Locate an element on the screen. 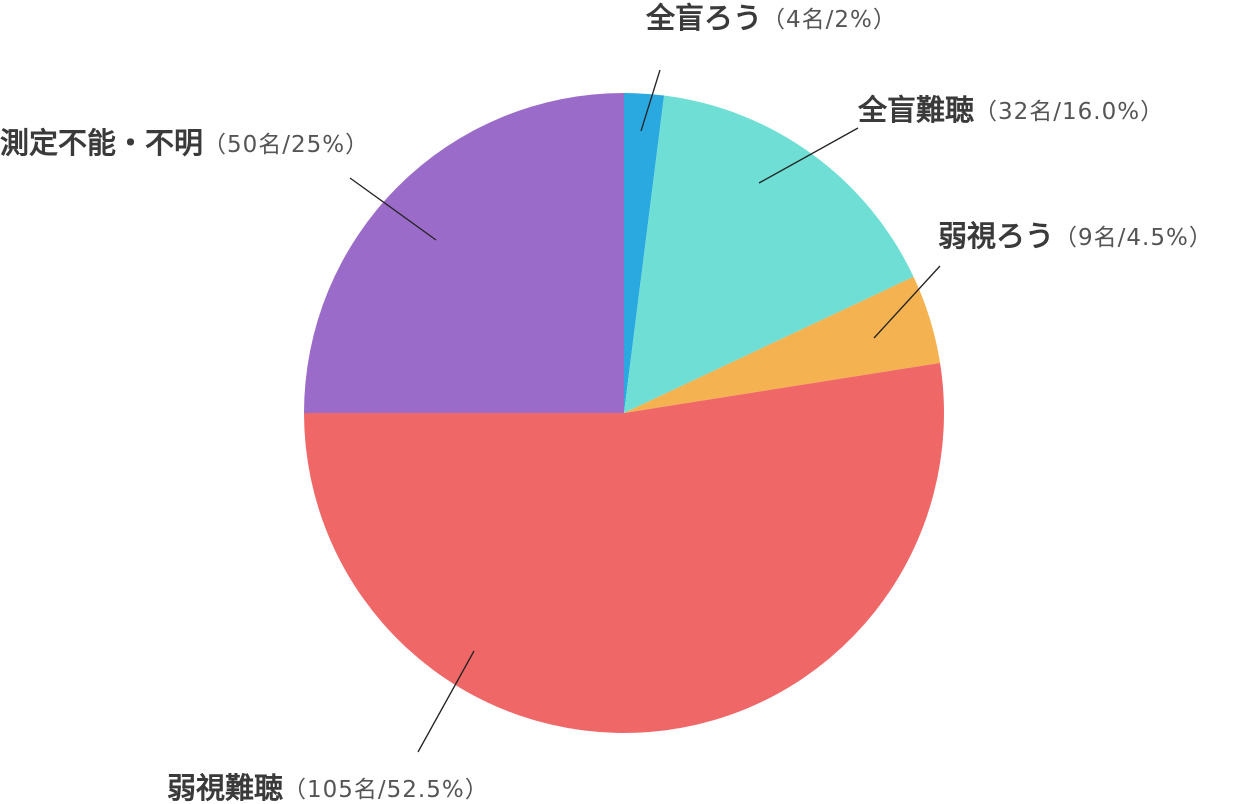  category-name: 弱視難聴 is located at coordinates (225, 787).